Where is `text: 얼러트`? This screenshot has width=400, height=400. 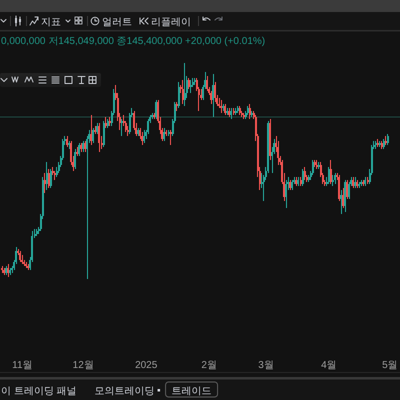 text: 얼러트 is located at coordinates (117, 22).